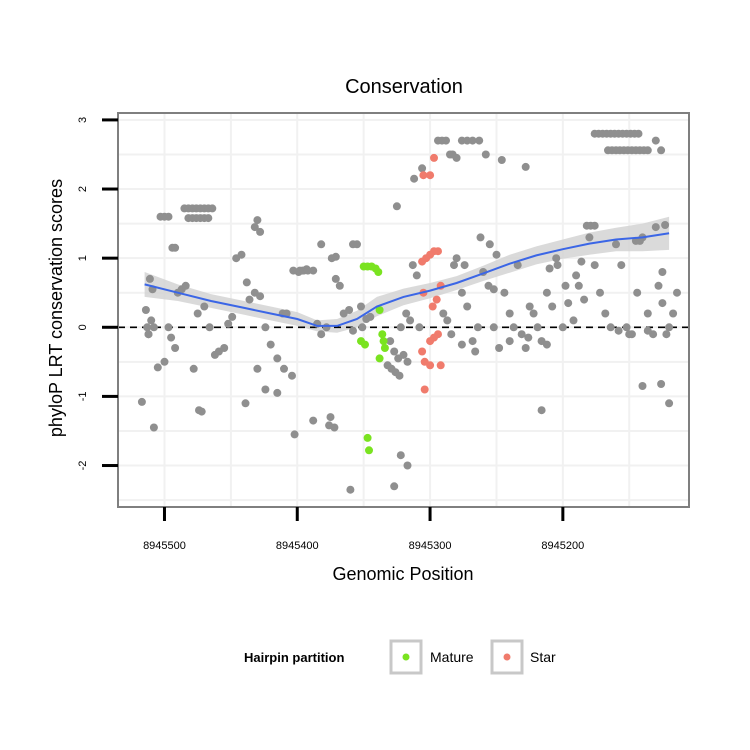  I want to click on x-axis-title: Genomic Position, so click(402, 574).